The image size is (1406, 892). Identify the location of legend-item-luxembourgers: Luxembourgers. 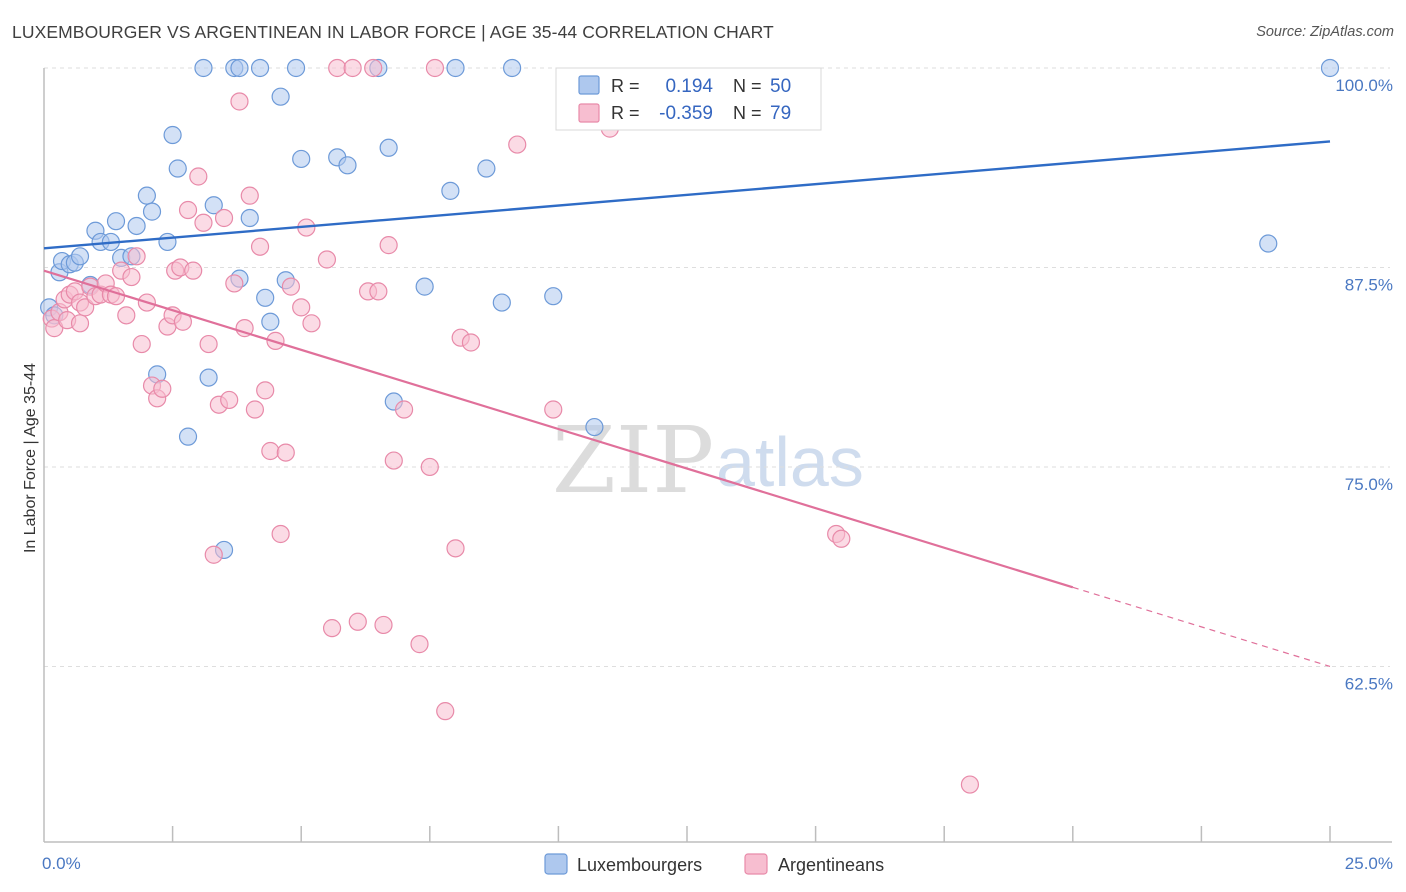
(623, 864).